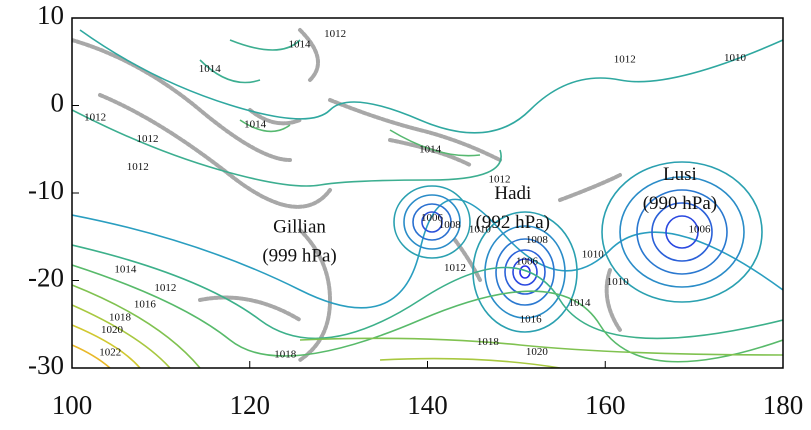 The height and width of the screenshot is (430, 811). Describe the element at coordinates (680, 203) in the screenshot. I see `annotation: (990 hPa)` at that location.